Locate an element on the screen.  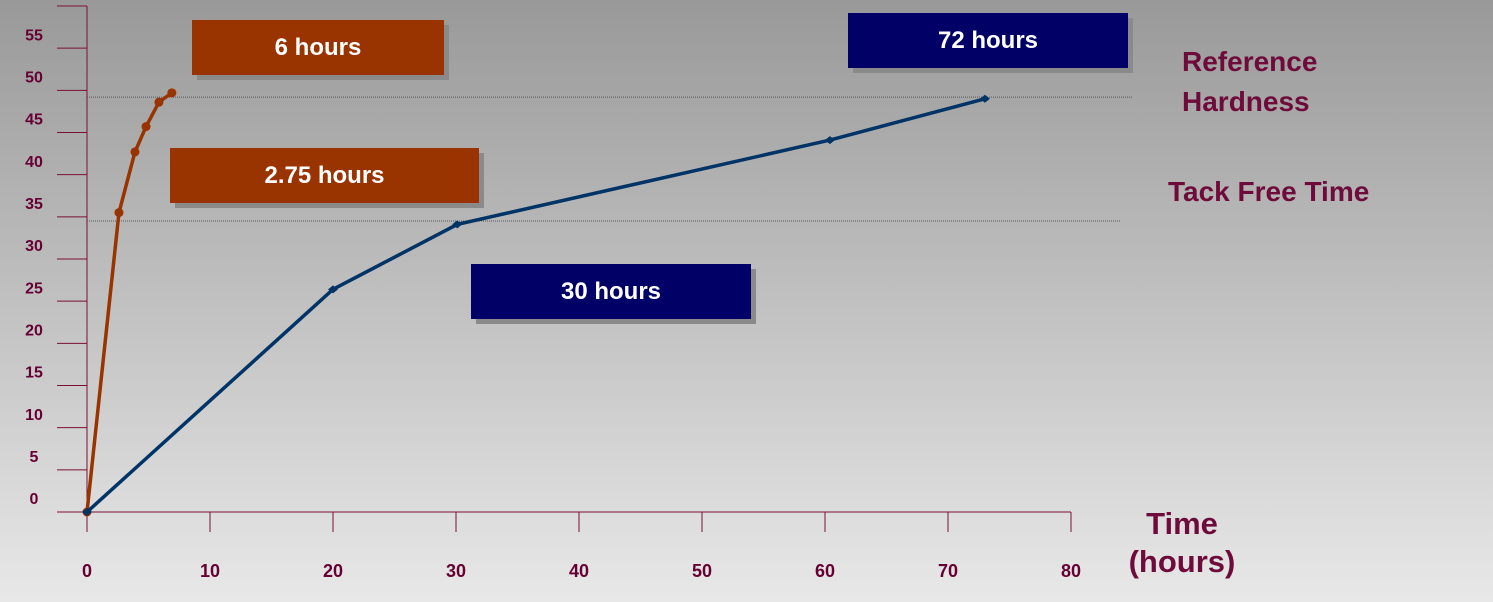
y-tick-label: 40 is located at coordinates (34, 162).